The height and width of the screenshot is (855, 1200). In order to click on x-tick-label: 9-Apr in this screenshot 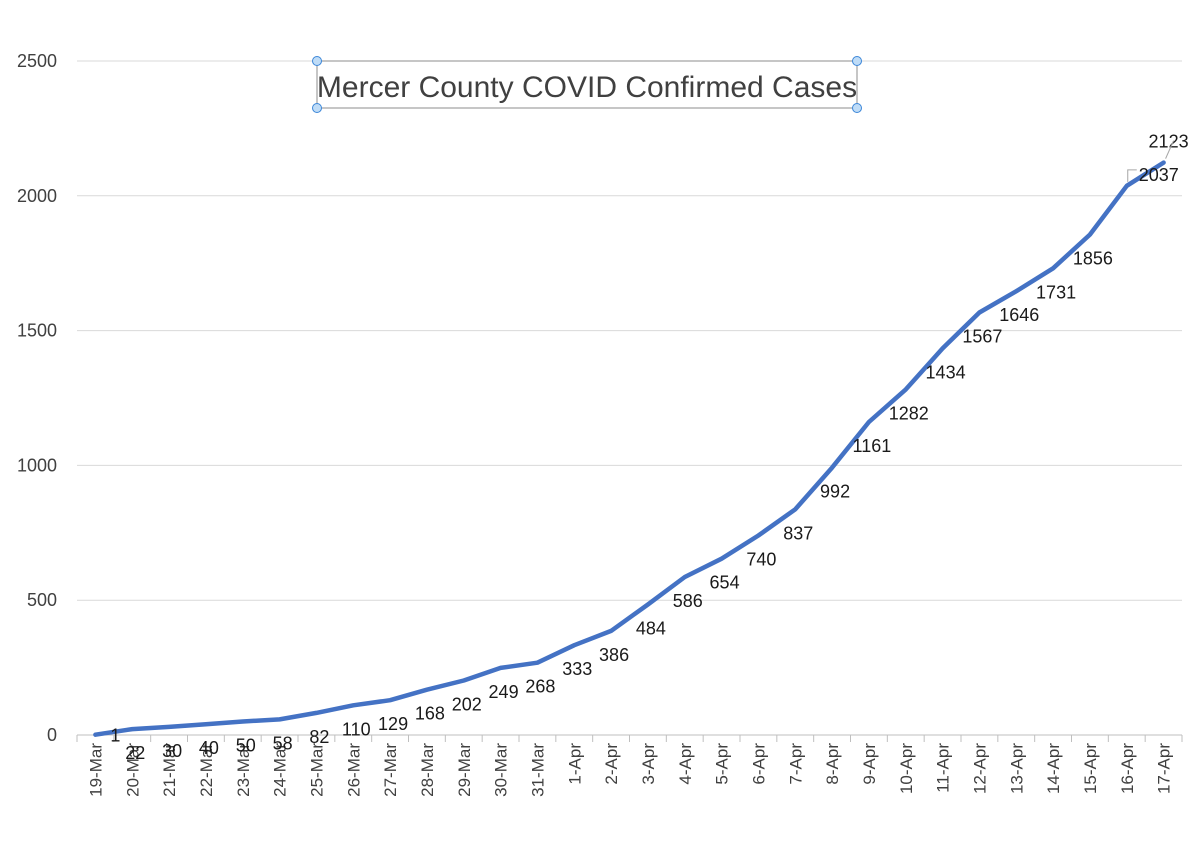, I will do `click(869, 764)`.